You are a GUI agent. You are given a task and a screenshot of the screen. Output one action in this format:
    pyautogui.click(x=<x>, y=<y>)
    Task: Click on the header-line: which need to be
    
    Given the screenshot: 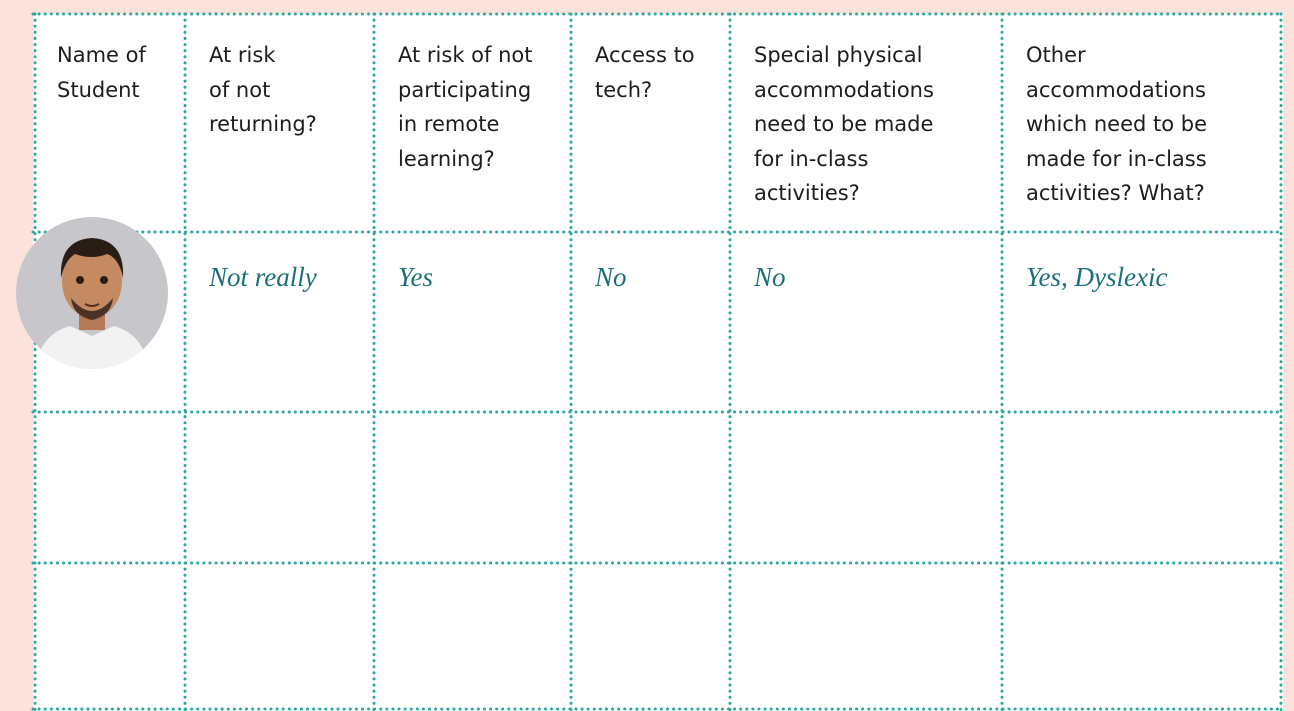 What is the action you would take?
    pyautogui.click(x=1117, y=124)
    